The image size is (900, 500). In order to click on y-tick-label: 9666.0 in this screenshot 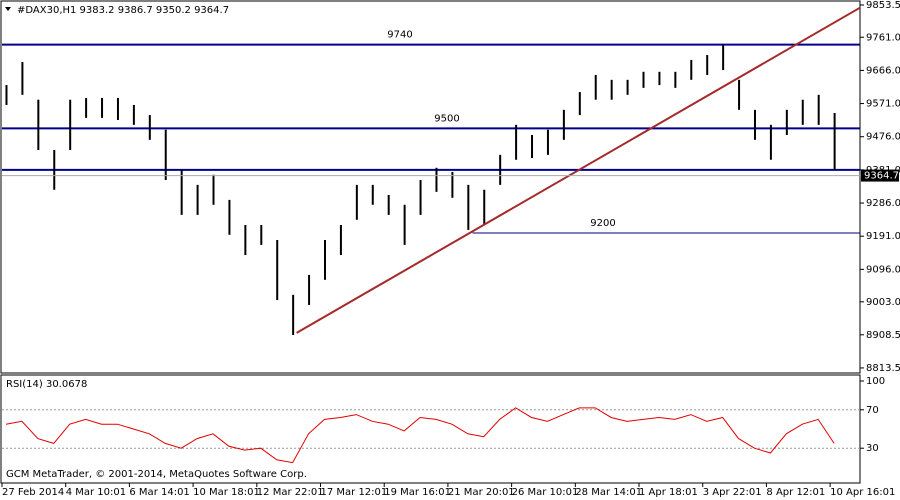, I will do `click(883, 70)`.